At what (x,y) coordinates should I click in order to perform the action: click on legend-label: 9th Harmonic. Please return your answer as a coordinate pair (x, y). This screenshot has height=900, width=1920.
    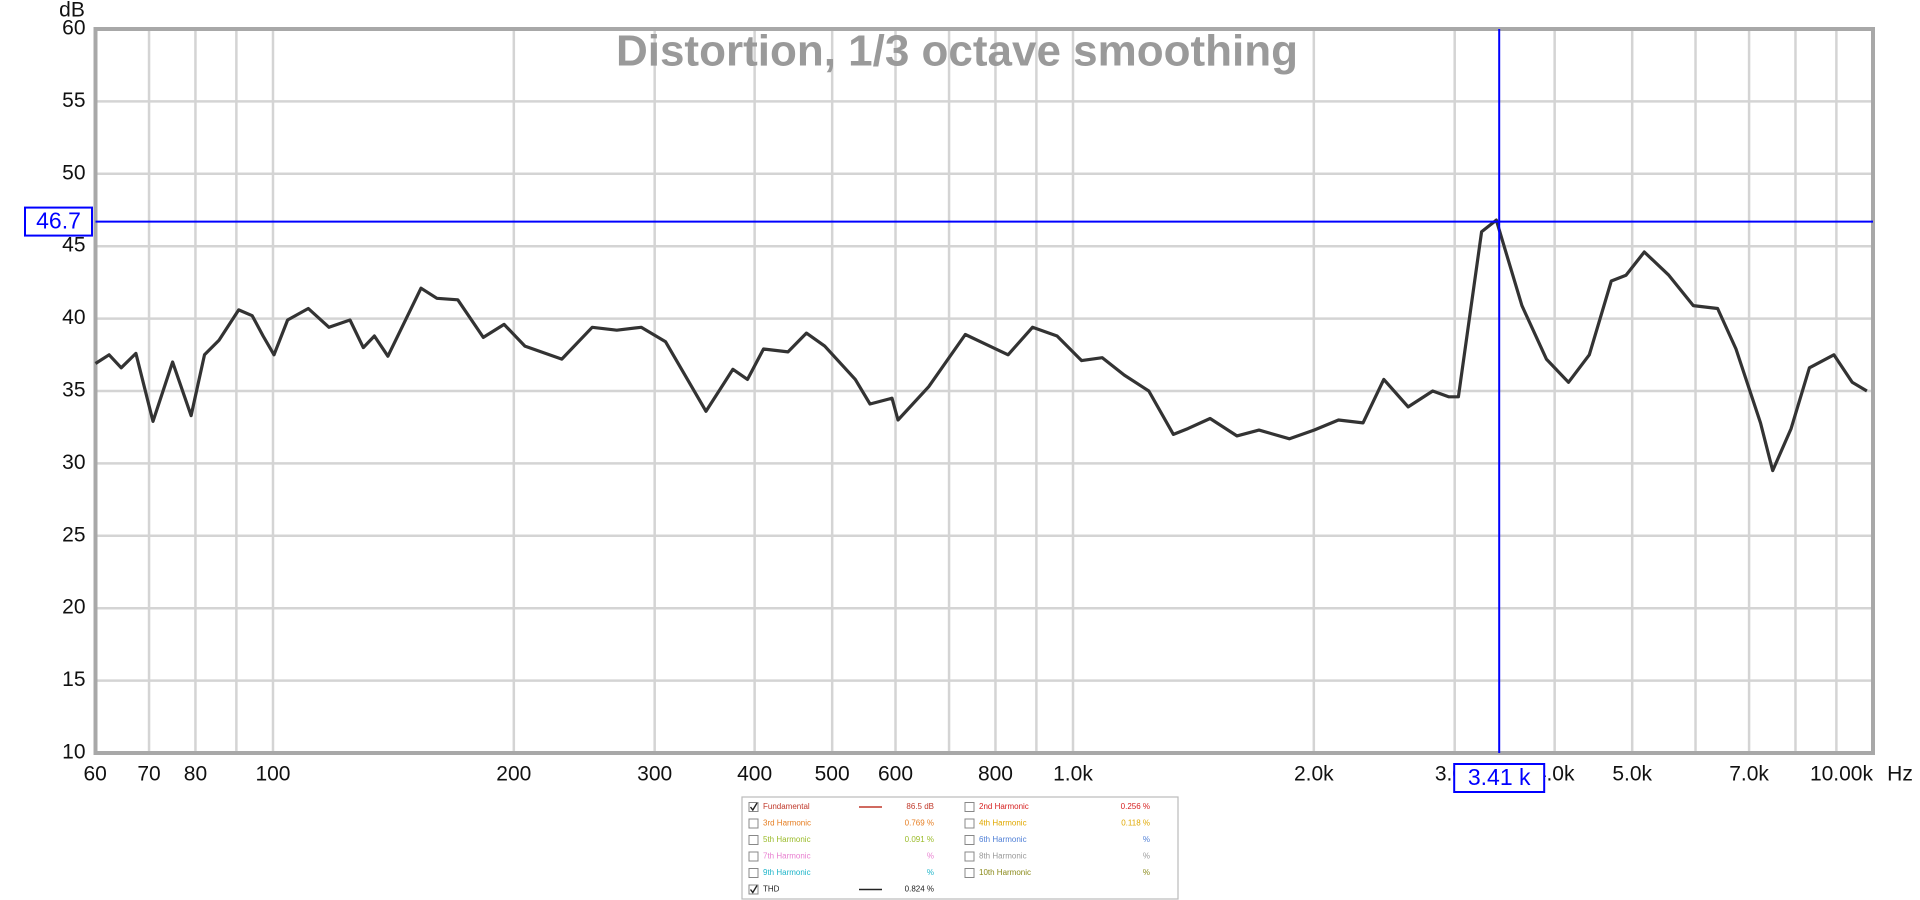
    Looking at the image, I should click on (787, 872).